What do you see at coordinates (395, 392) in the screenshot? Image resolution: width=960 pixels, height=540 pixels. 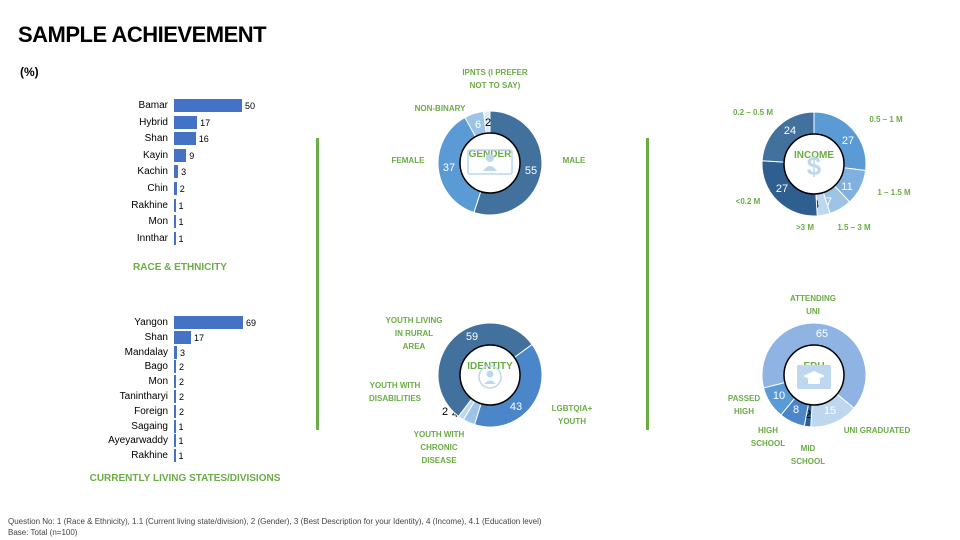 I see `identity-label-disabilities: YOUTH WITH DISABILITIES` at bounding box center [395, 392].